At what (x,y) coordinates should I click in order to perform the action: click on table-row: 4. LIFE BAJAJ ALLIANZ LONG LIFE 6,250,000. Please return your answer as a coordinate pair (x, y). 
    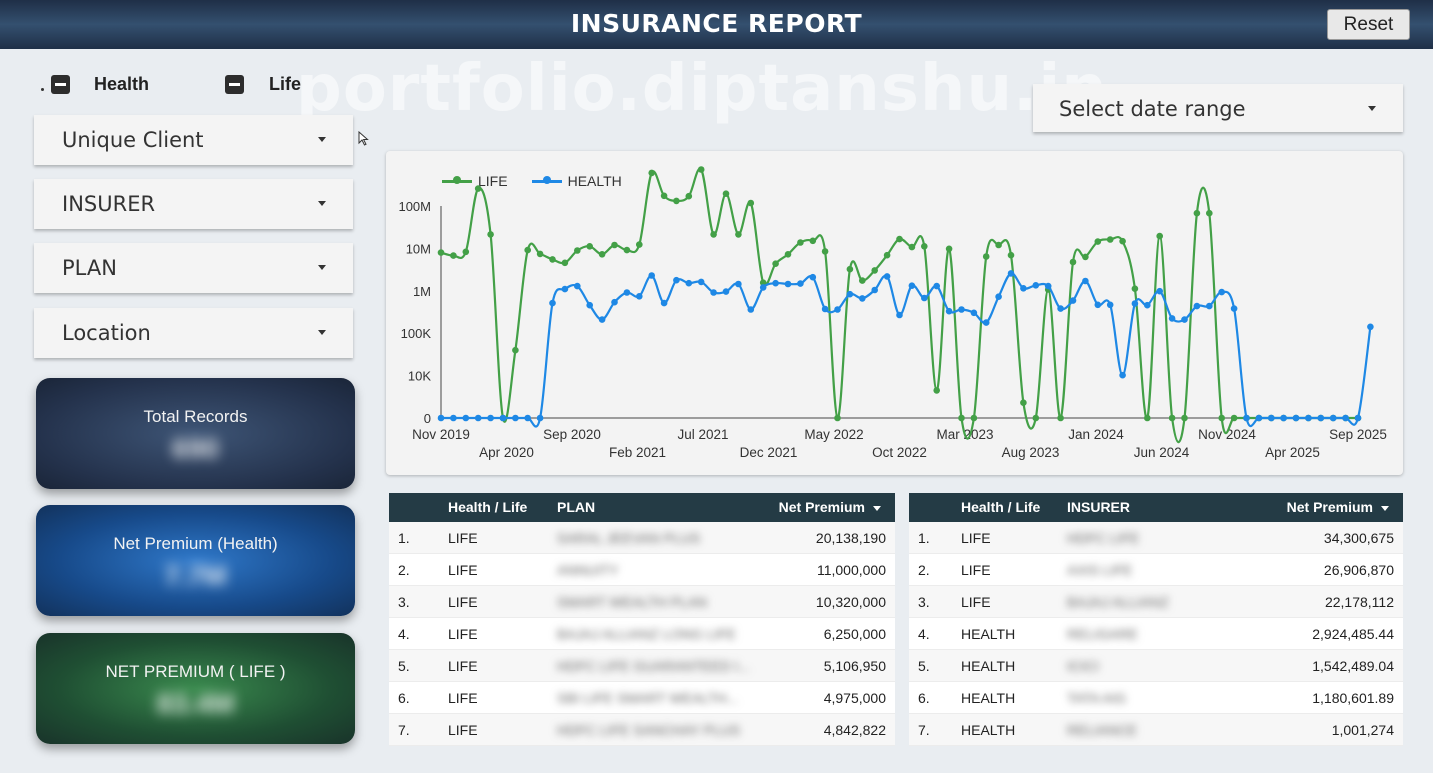
    Looking at the image, I should click on (642, 634).